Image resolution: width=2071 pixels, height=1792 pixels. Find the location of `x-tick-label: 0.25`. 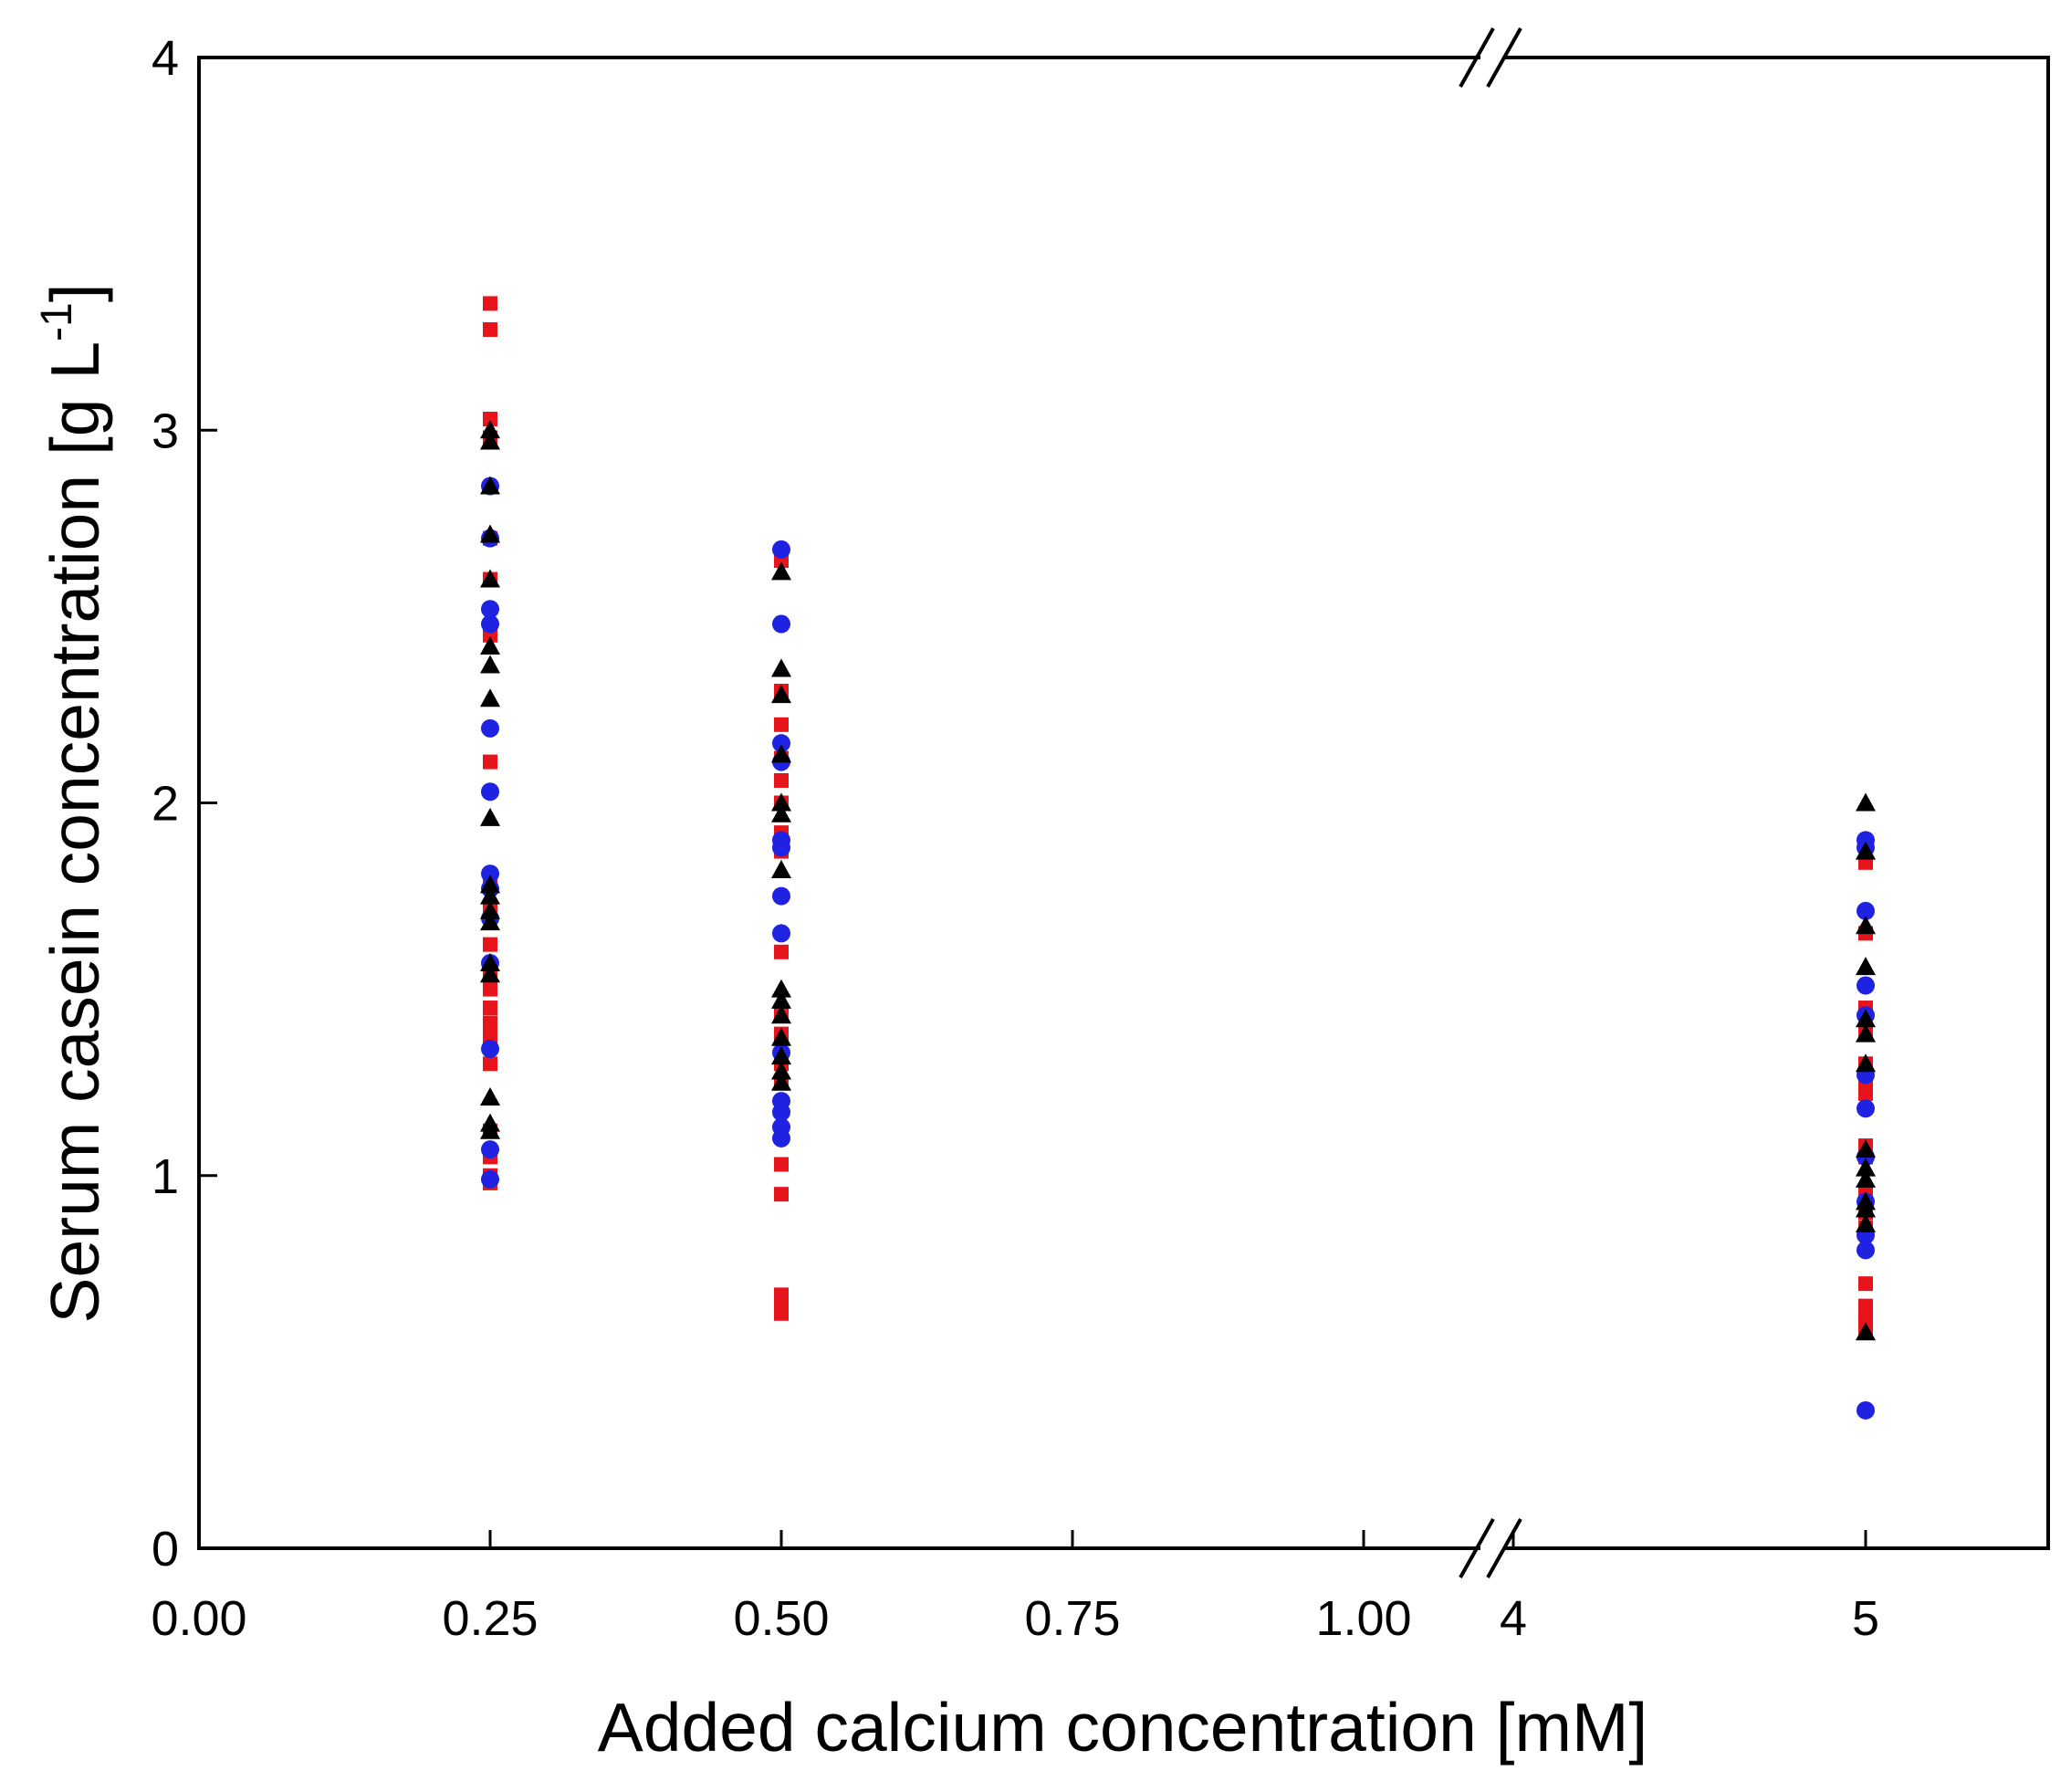

x-tick-label: 0.25 is located at coordinates (490, 1619).